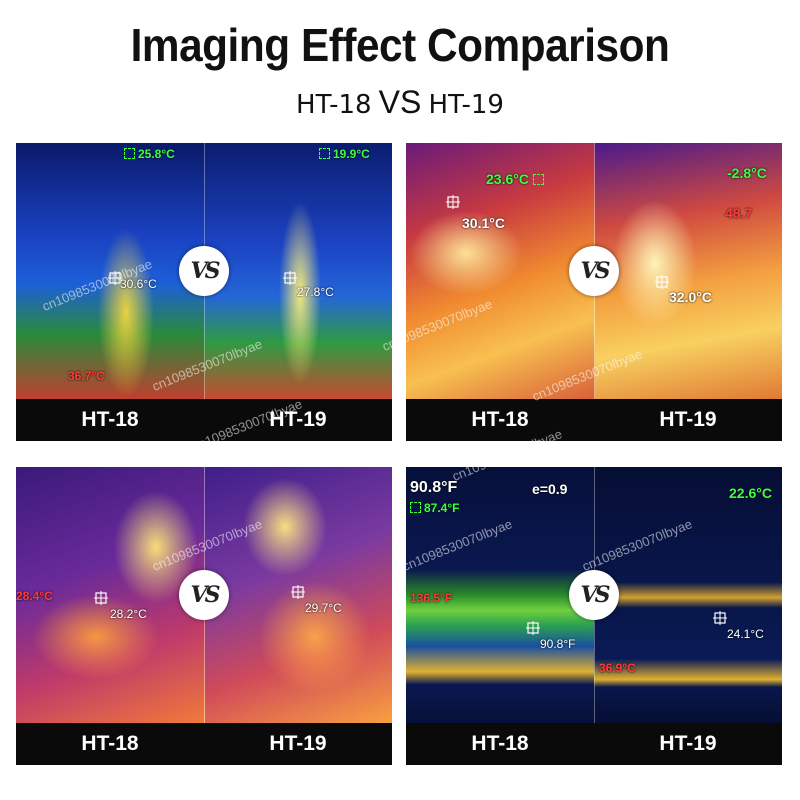 This screenshot has height=800, width=800. I want to click on page-title: Imaging Effect Comparison, so click(400, 45).